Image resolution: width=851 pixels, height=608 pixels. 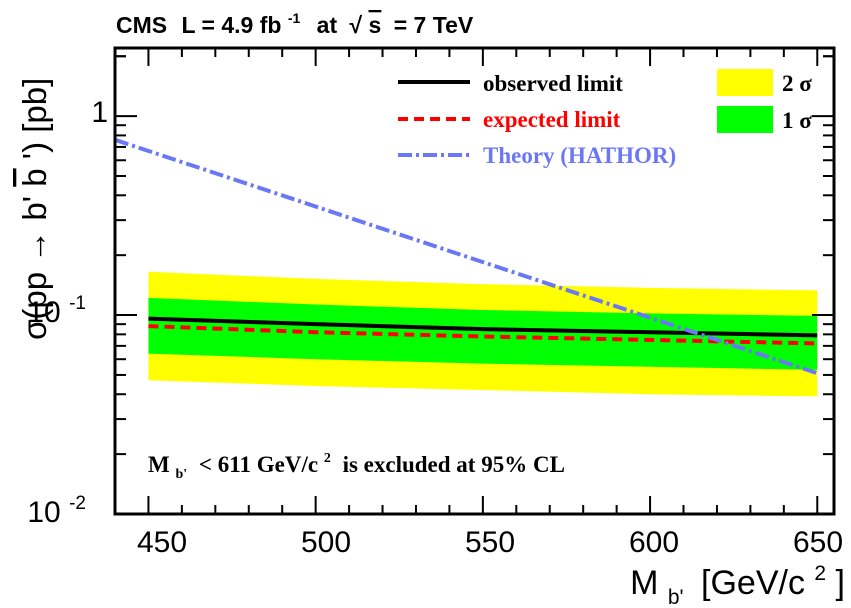 I want to click on legend-theory-label: Theory (HATHOR), so click(x=579, y=155).